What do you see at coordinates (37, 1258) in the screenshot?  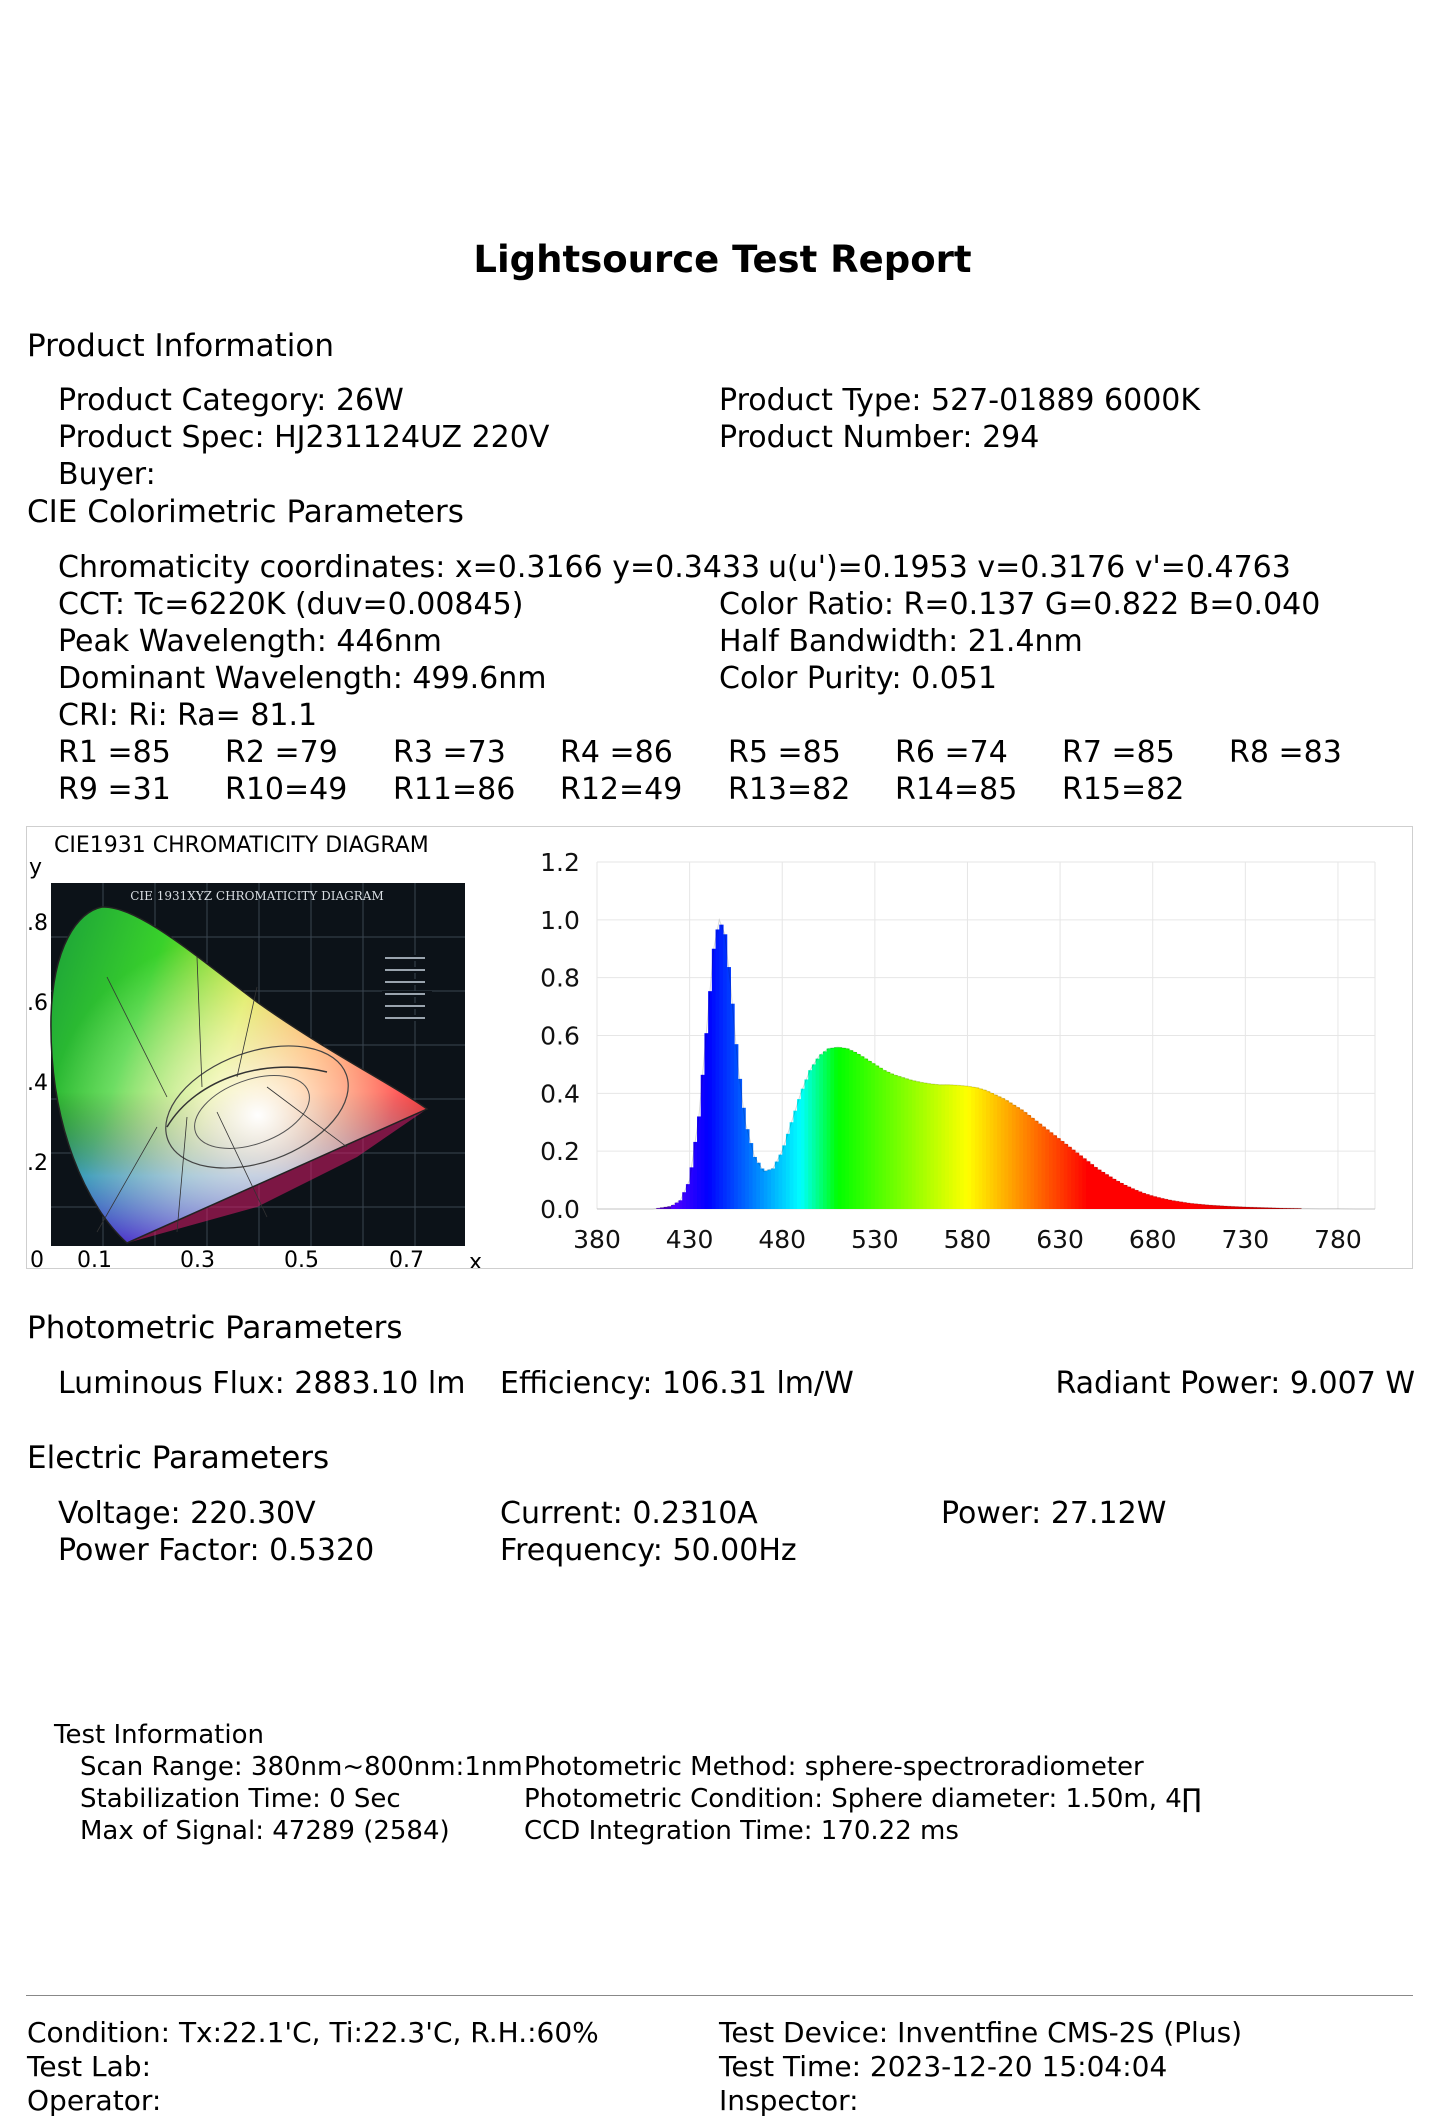 I see `diagram-x-tick: 0` at bounding box center [37, 1258].